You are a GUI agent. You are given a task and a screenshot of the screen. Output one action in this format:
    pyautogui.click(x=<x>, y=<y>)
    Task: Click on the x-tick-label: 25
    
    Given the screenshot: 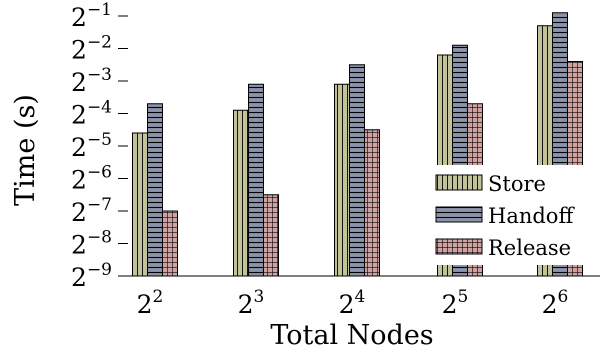 What is the action you would take?
    pyautogui.click(x=455, y=303)
    